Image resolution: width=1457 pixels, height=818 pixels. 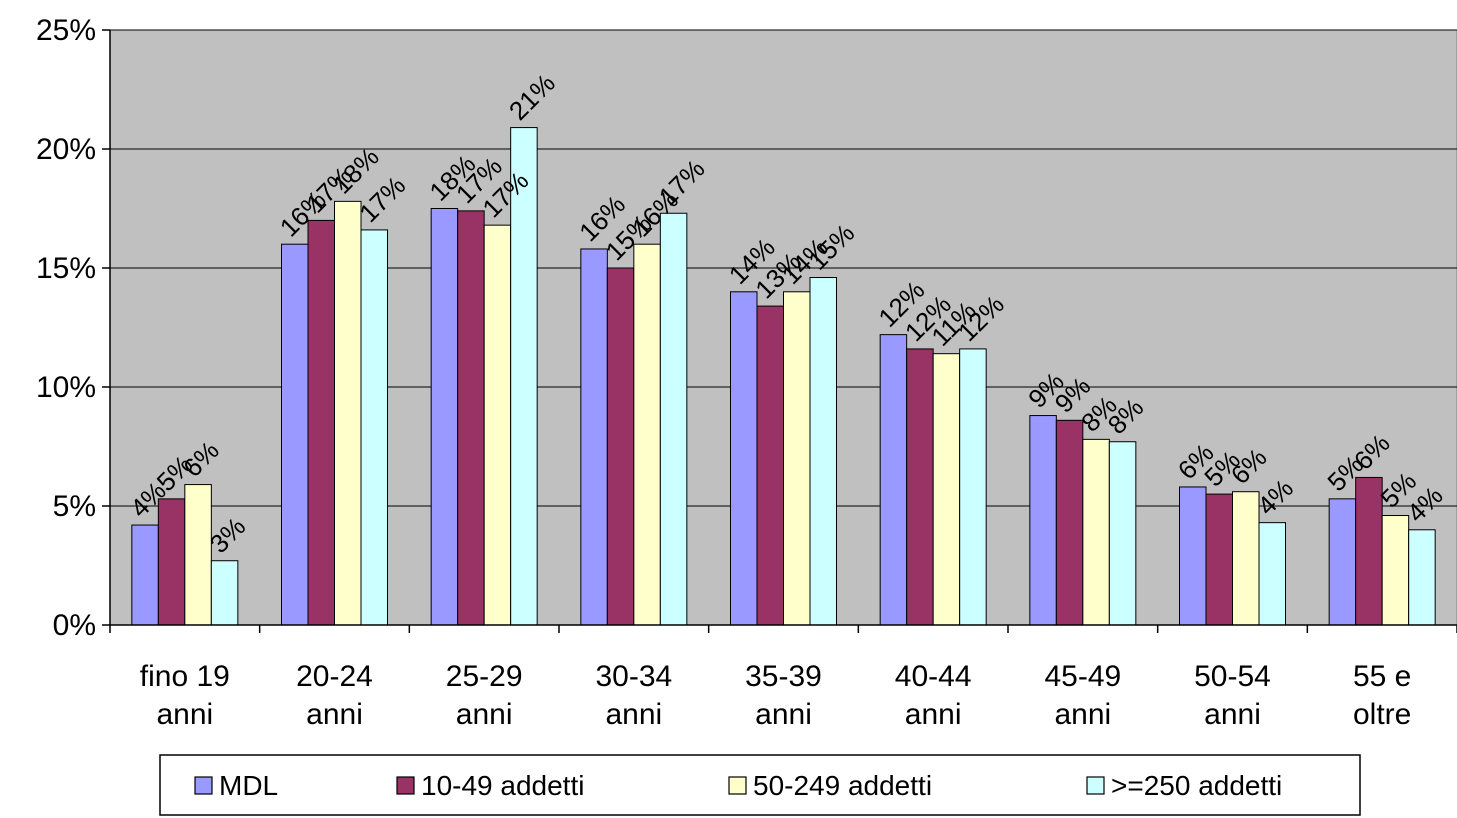 I want to click on x-tick-label-7-0: 50-54, so click(x=1232, y=676).